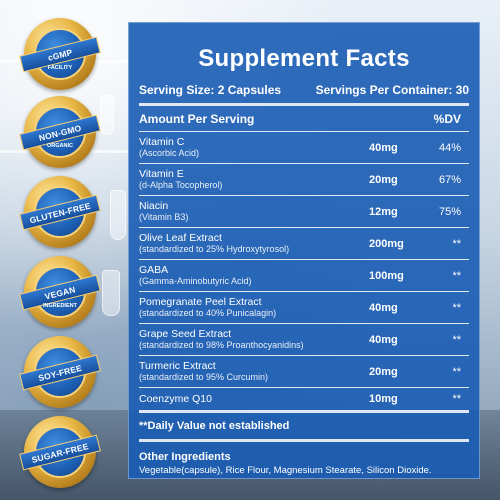 The height and width of the screenshot is (500, 500). What do you see at coordinates (449, 179) in the screenshot?
I see `ingredient-dv: 67%` at bounding box center [449, 179].